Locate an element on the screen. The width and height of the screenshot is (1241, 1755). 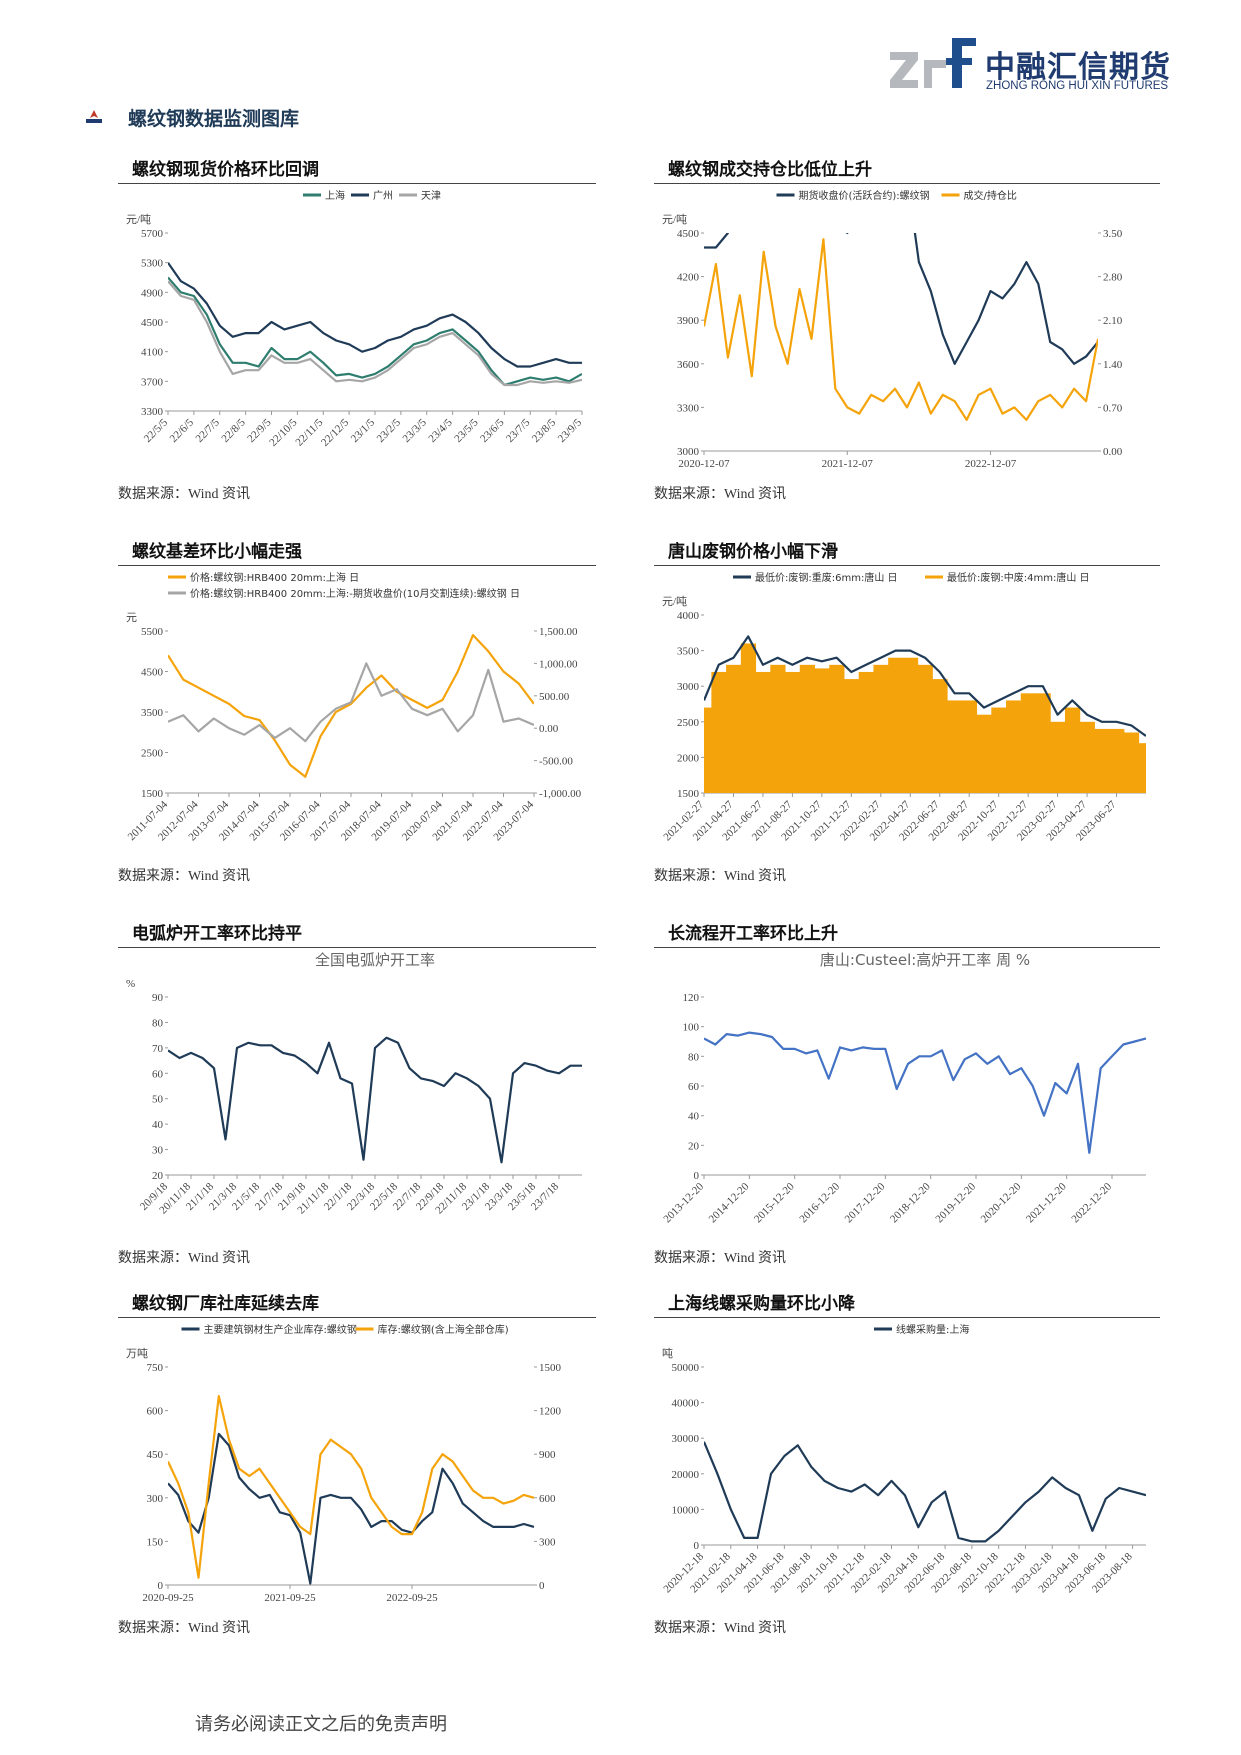
section-title: 螺纹钢数据监测图库 is located at coordinates (214, 119).